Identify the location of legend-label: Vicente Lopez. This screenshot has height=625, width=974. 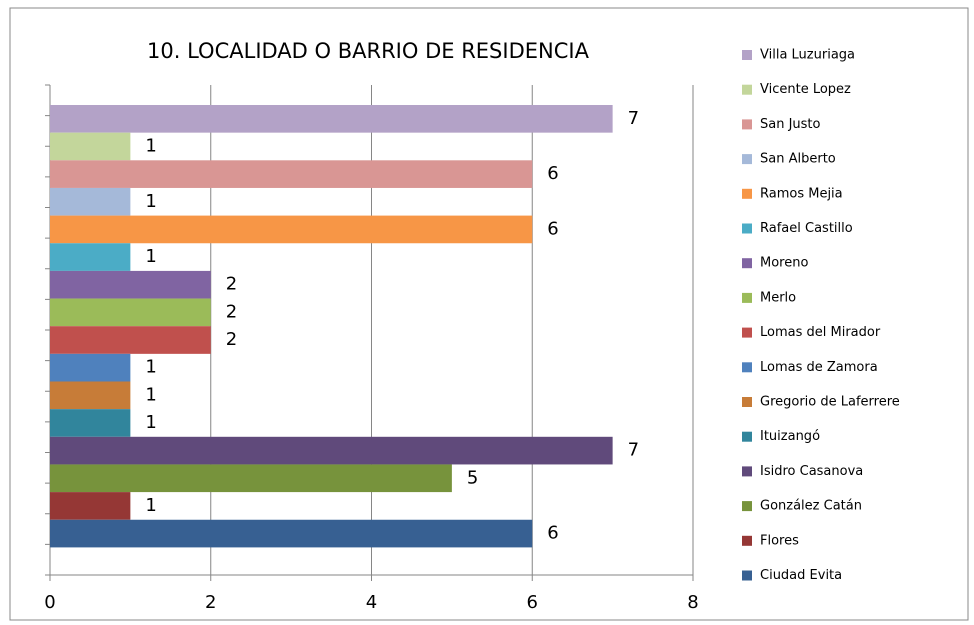
(805, 89).